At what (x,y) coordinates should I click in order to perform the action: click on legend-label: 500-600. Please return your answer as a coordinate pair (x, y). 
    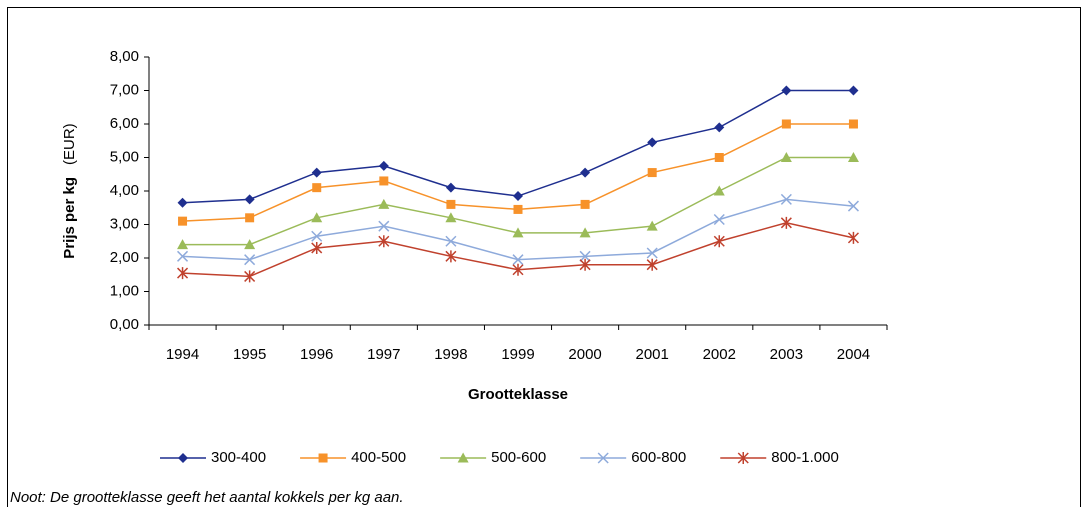
    Looking at the image, I should click on (518, 457).